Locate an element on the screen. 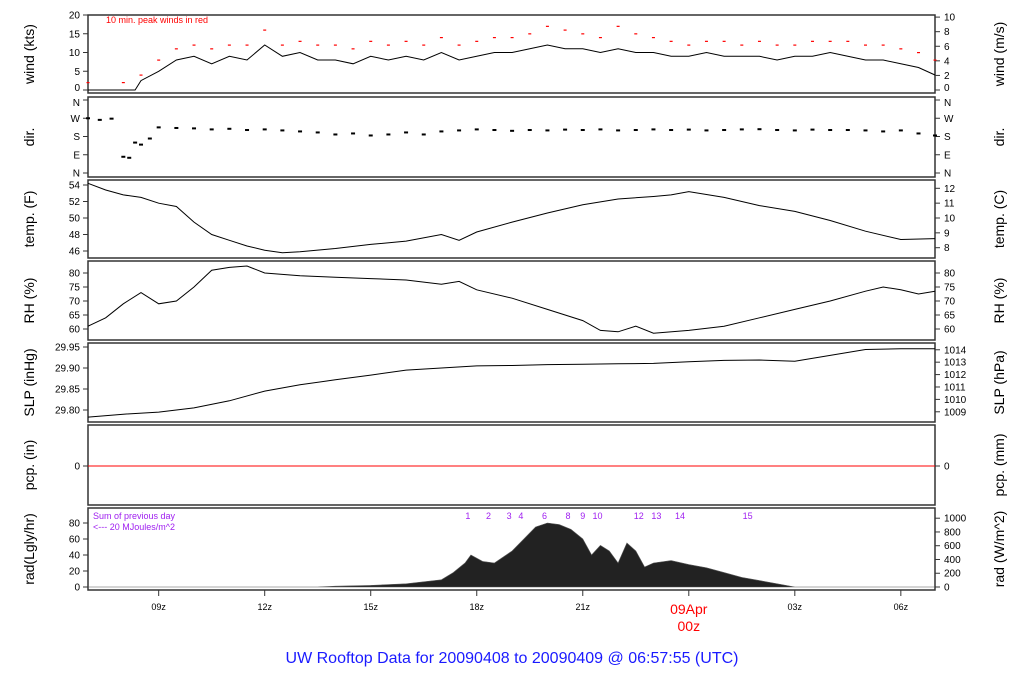 The width and height of the screenshot is (1024, 700). slp-ylabel-left: SLP (inHg) is located at coordinates (29, 382).